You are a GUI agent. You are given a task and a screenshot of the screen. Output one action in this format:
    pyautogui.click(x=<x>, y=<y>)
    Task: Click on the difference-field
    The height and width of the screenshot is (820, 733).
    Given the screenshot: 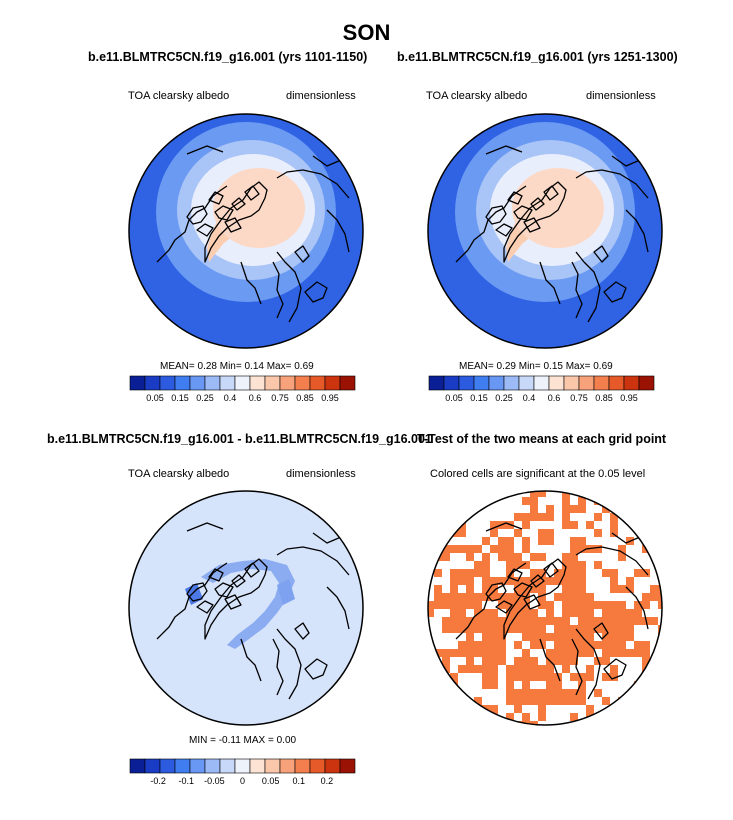 What is the action you would take?
    pyautogui.click(x=246, y=608)
    